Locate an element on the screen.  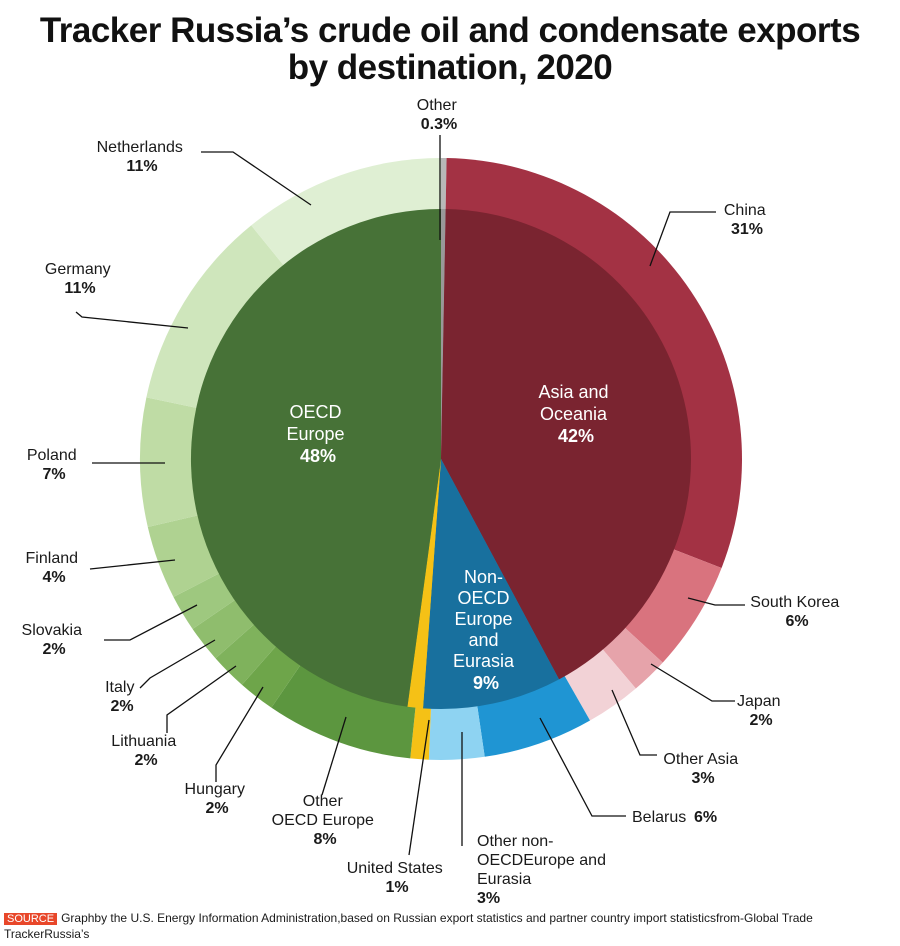
label-hungary-name: Hungary is located at coordinates (215, 789).